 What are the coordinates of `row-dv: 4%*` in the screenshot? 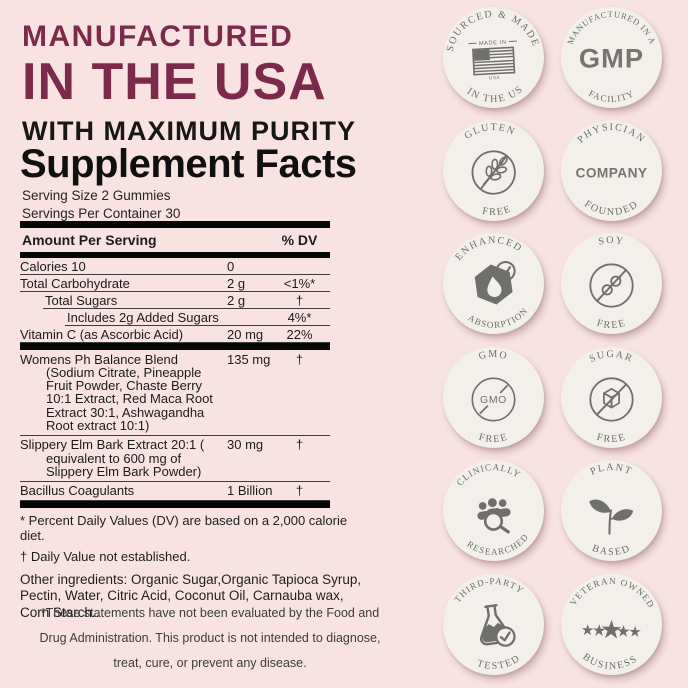 It's located at (299, 317).